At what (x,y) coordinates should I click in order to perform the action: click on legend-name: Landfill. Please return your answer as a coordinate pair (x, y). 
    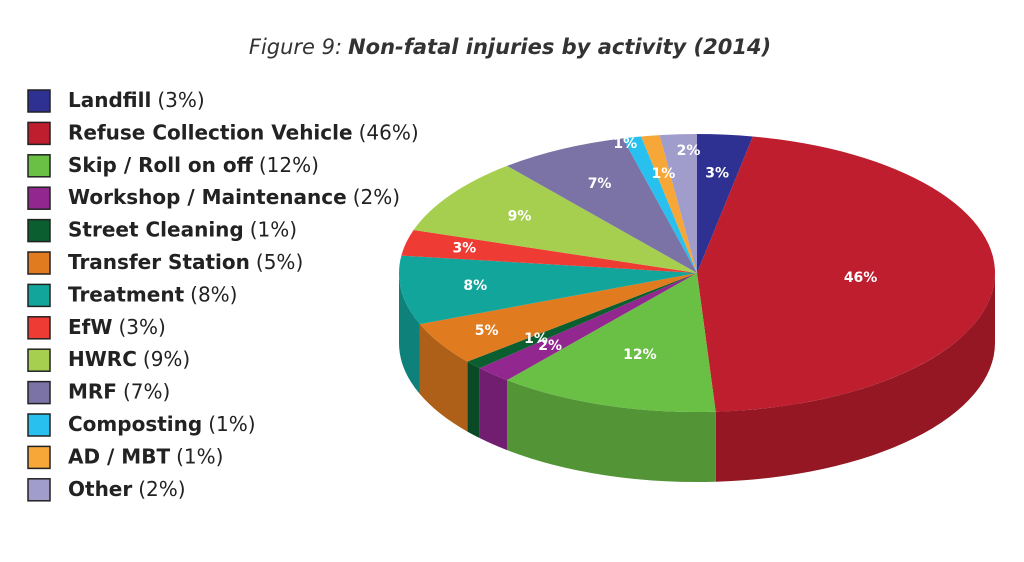
    Looking at the image, I should click on (109, 100).